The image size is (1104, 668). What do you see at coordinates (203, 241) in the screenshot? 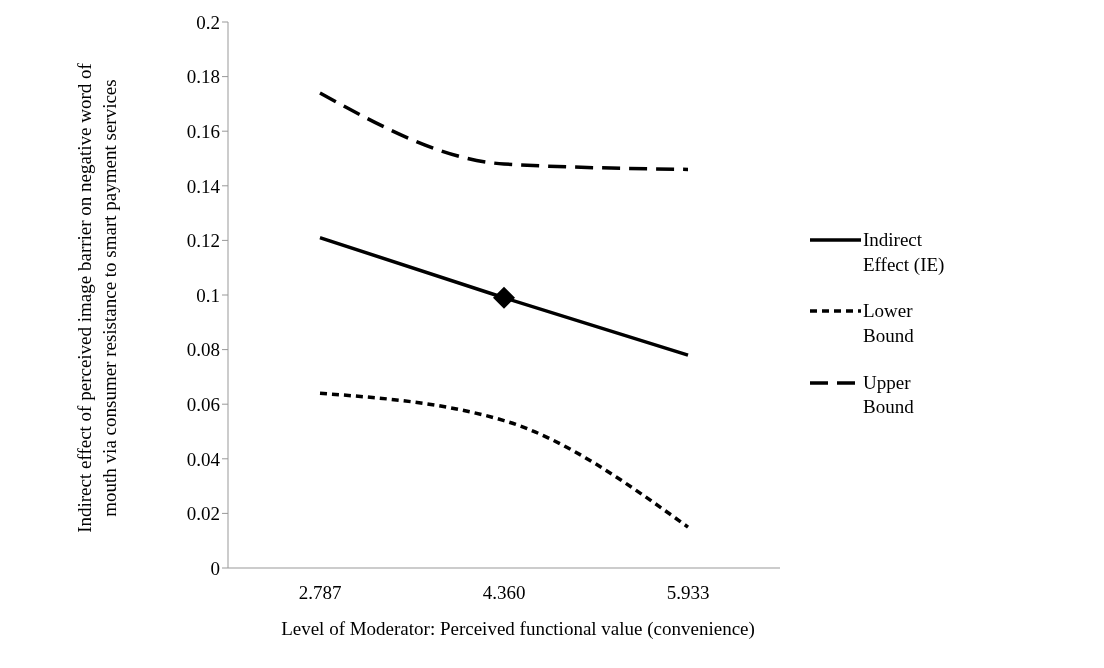
I see `y-tick-label: 0.12` at bounding box center [203, 241].